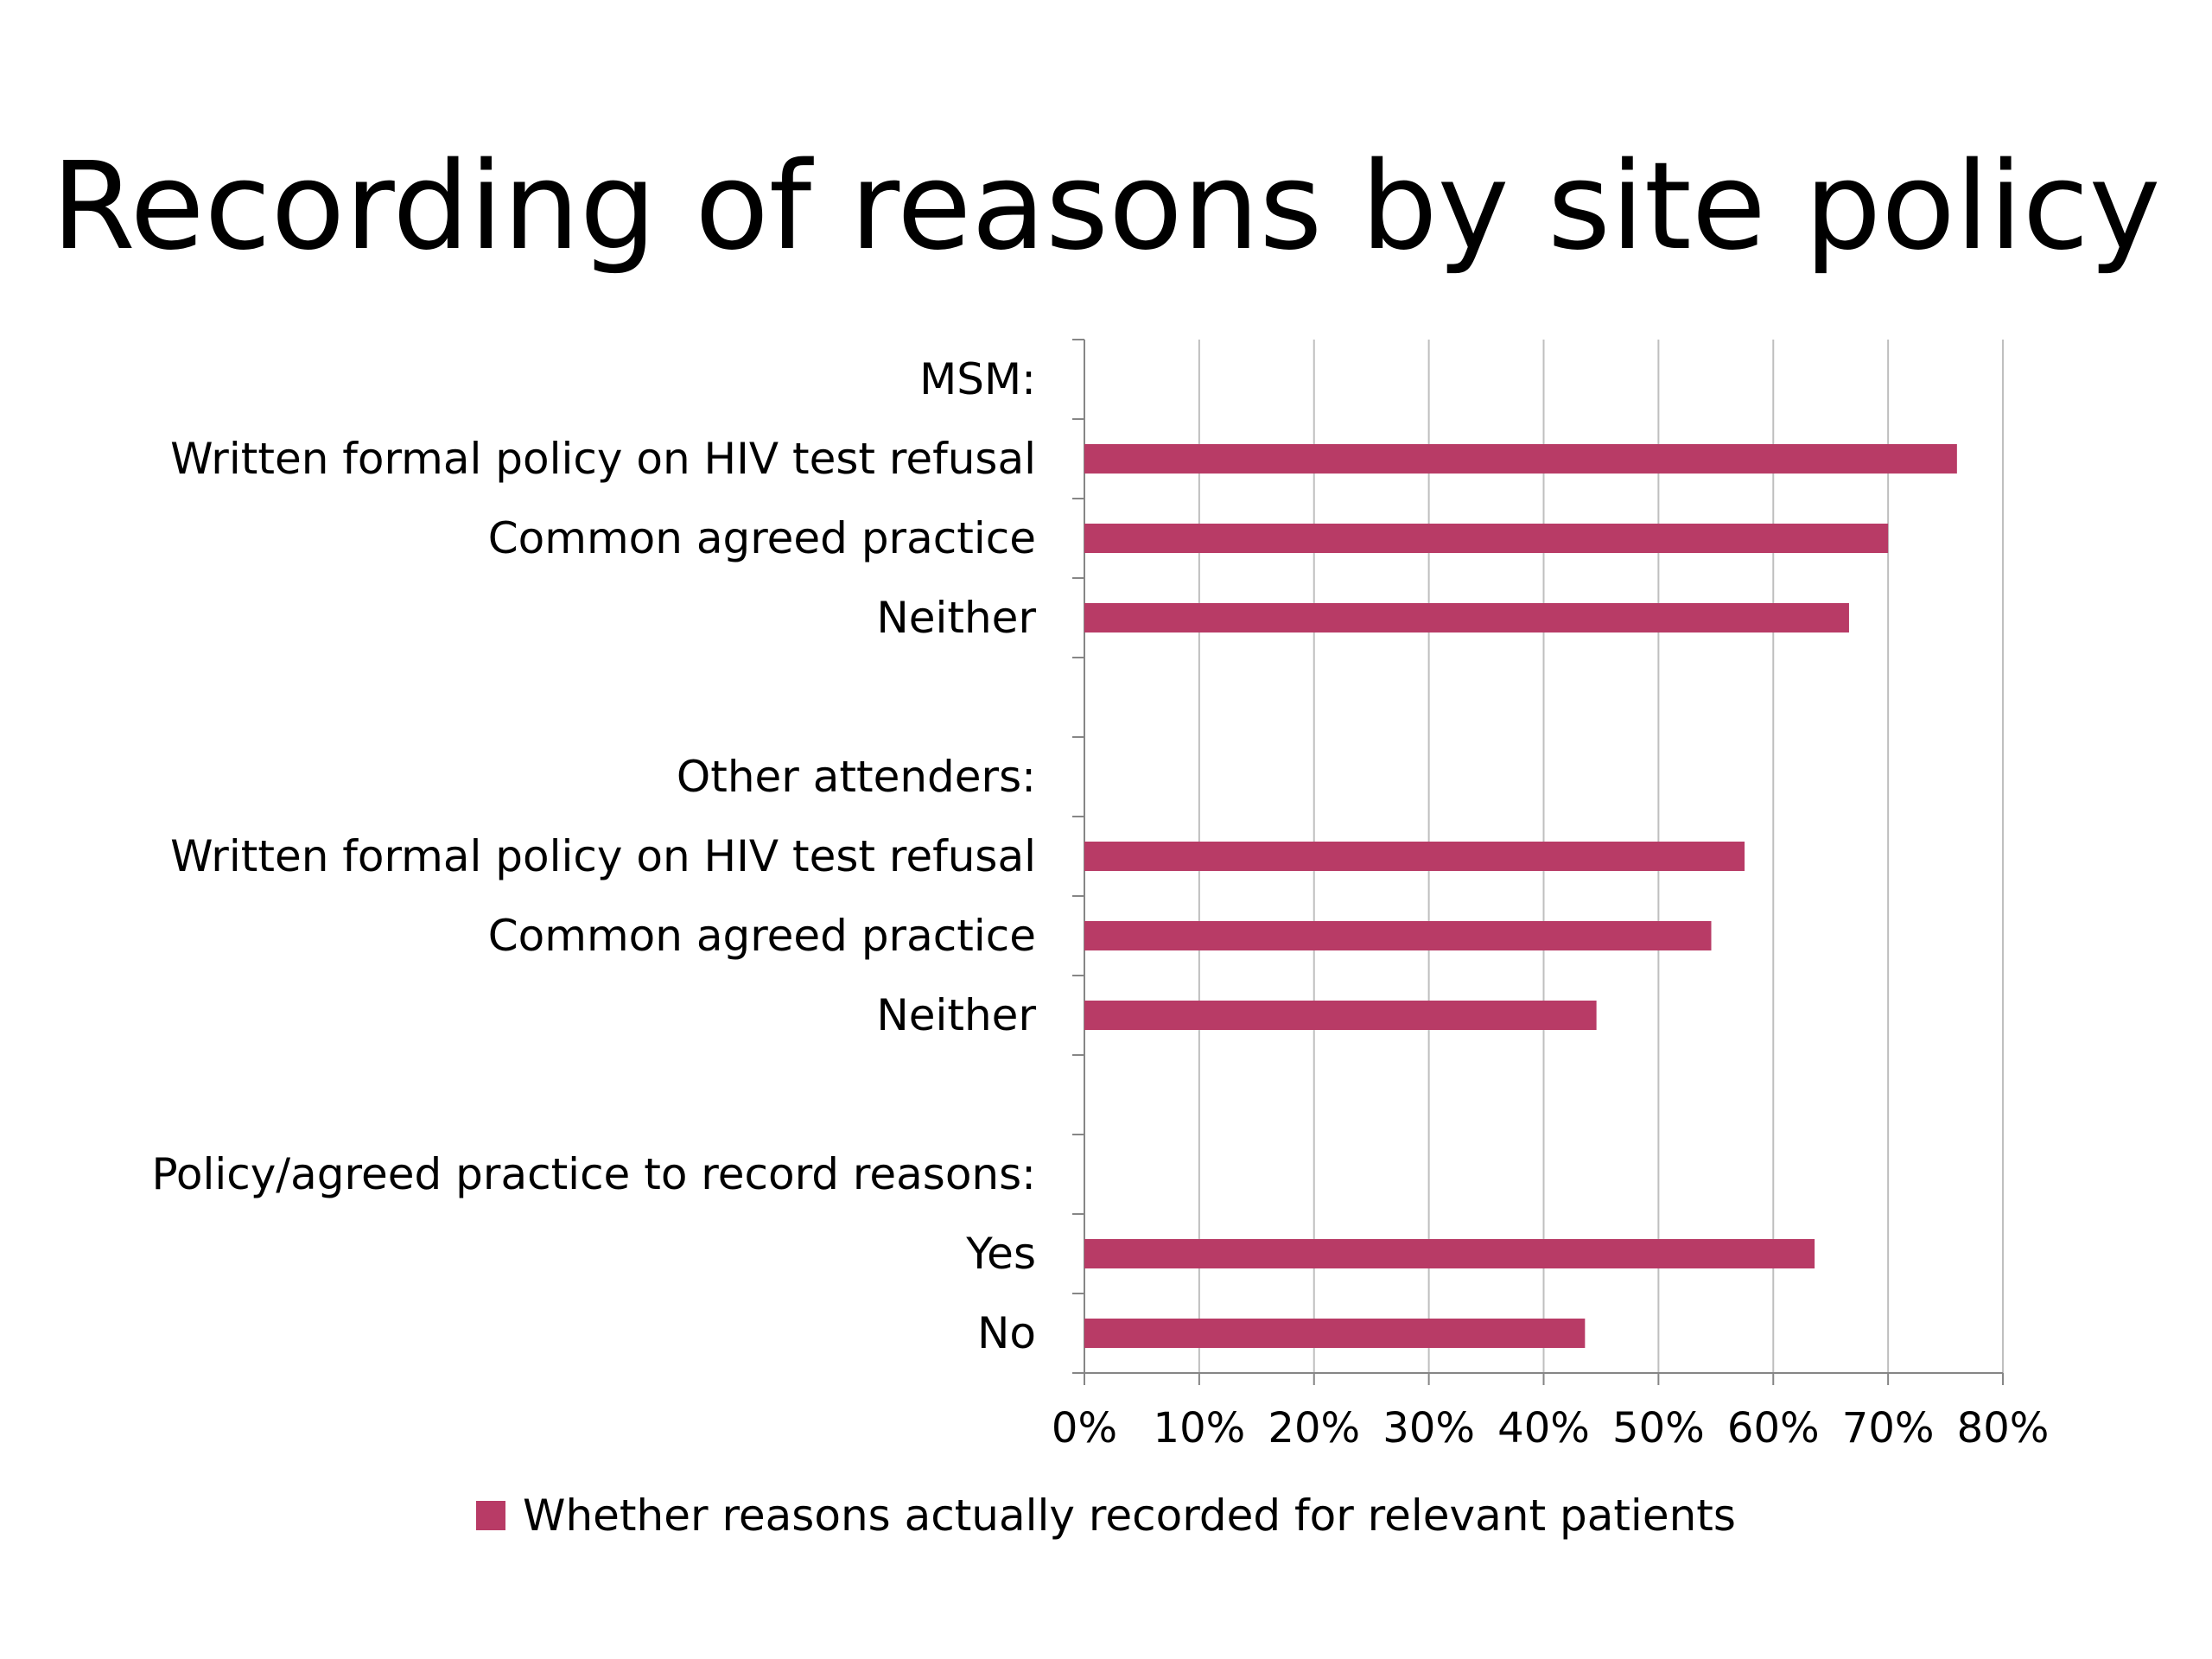  What do you see at coordinates (1106, 207) in the screenshot?
I see `slide-title: Recording of reasons by site policy` at bounding box center [1106, 207].